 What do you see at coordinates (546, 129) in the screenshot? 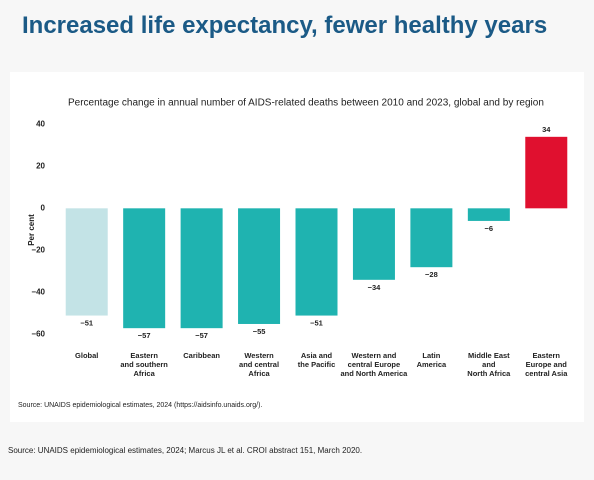
I see `value-label: 34` at bounding box center [546, 129].